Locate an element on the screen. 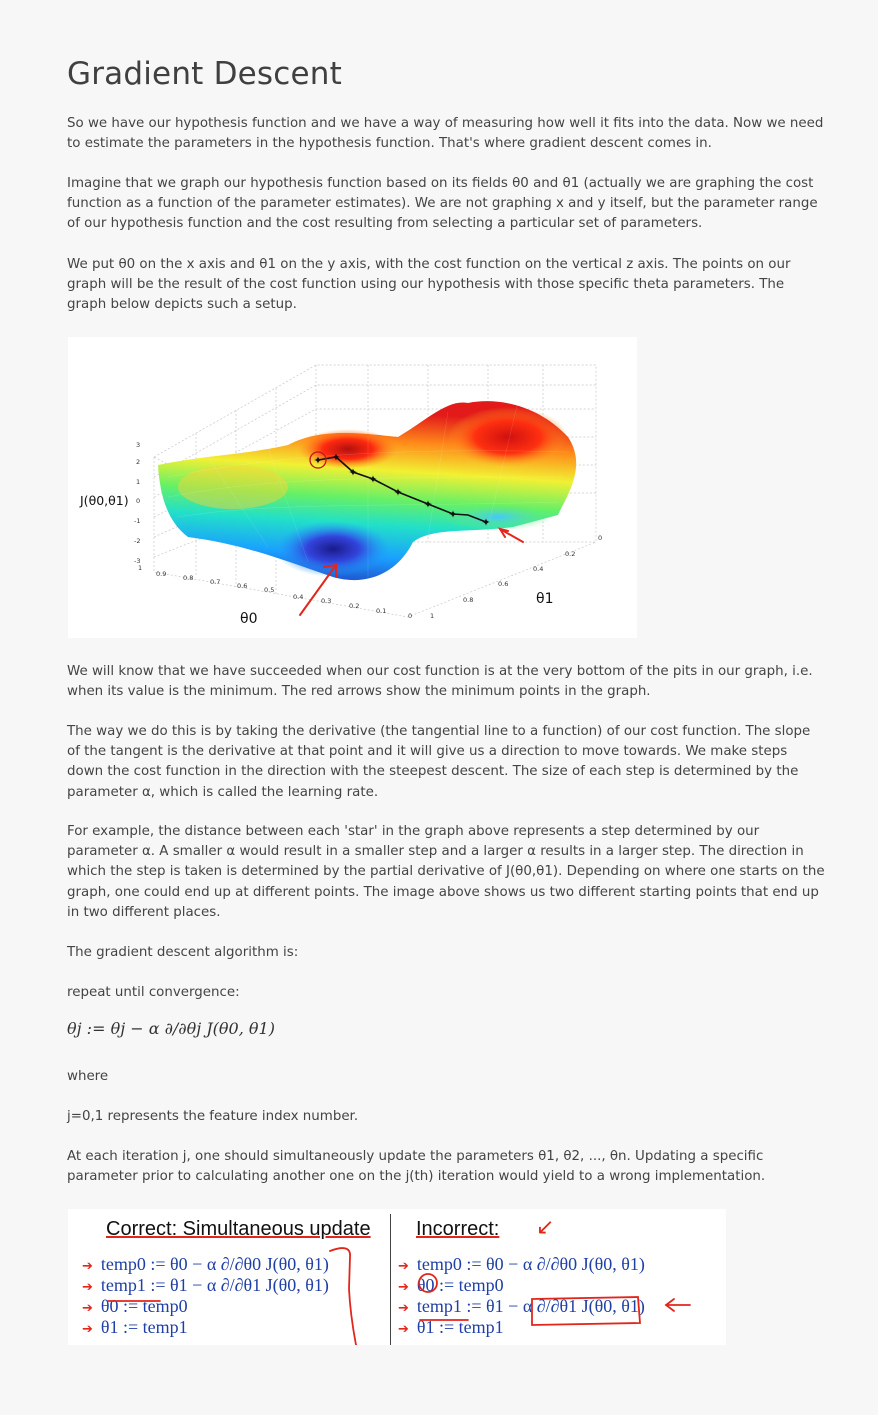 The width and height of the screenshot is (878, 1415). correct-line: ➔ θ1 := temp1 is located at coordinates (135, 1327).